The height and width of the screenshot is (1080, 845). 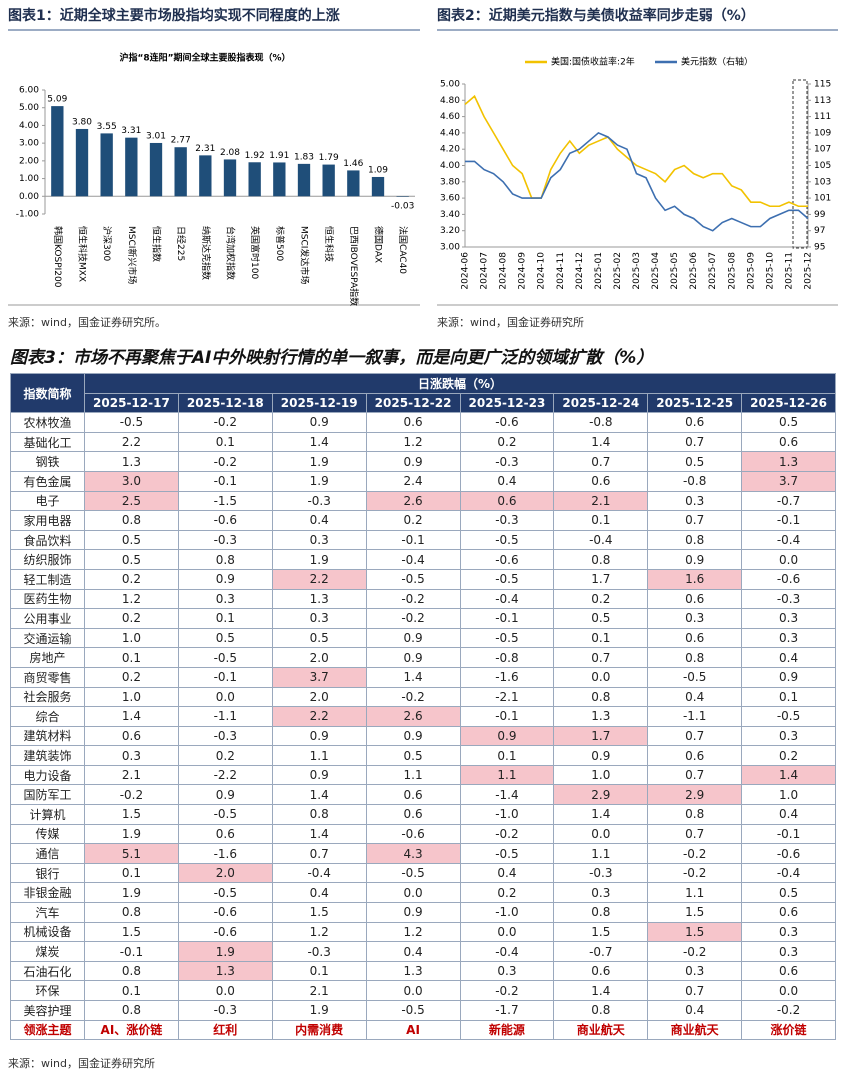 What do you see at coordinates (732, 271) in the screenshot?
I see `x-tick-label: 2025-08` at bounding box center [732, 271].